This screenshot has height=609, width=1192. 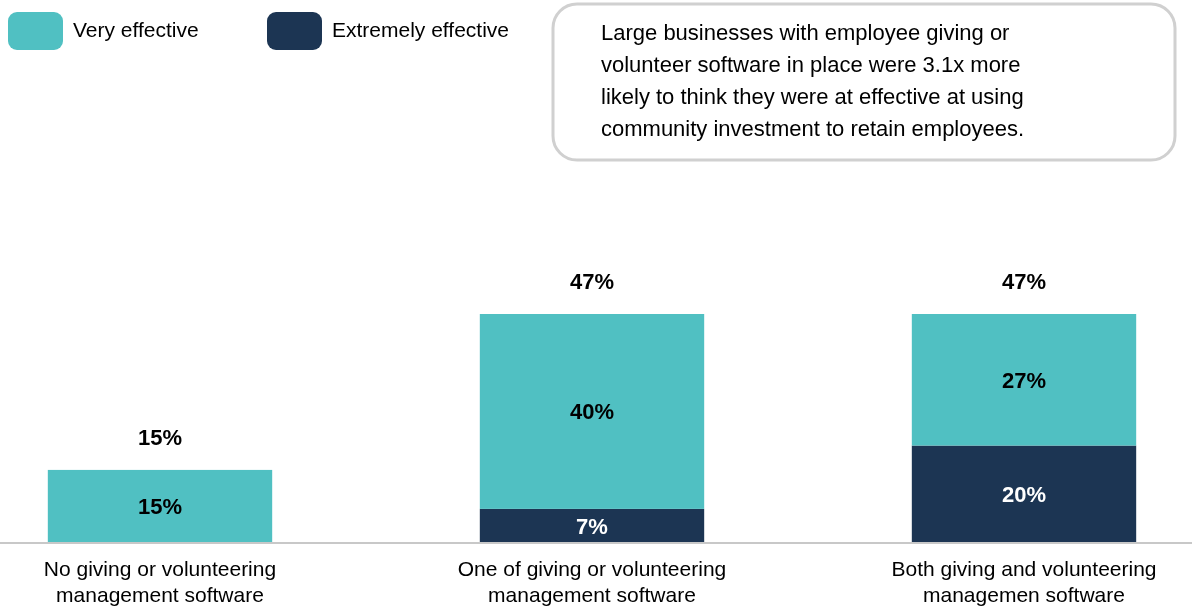 I want to click on data-label: 27%, so click(x=1024, y=380).